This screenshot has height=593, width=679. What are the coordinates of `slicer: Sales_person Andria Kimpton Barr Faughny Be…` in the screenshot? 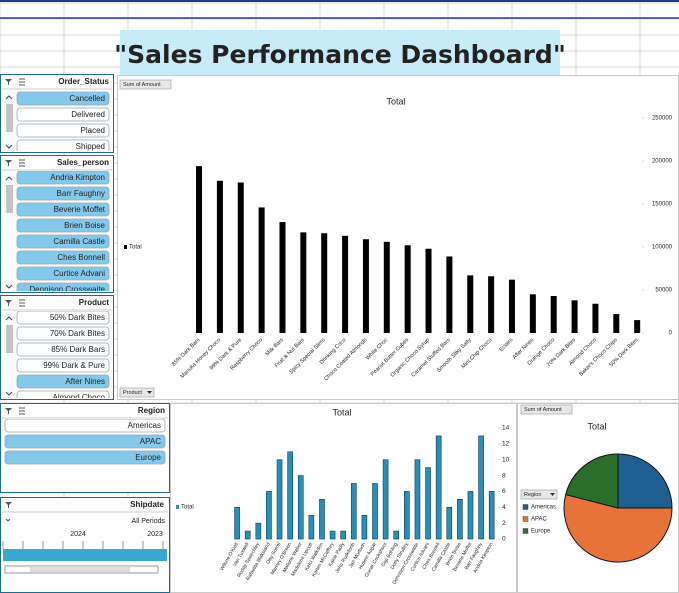 It's located at (57, 225).